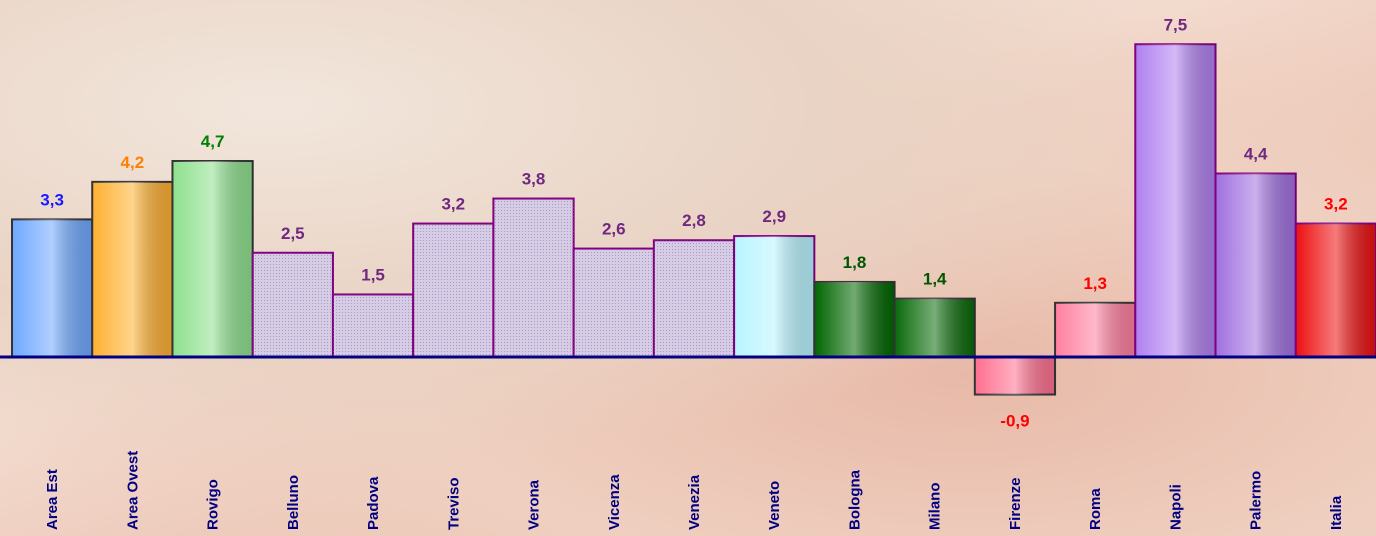 The height and width of the screenshot is (536, 1376). I want to click on x-tick-label: Bologna, so click(854, 499).